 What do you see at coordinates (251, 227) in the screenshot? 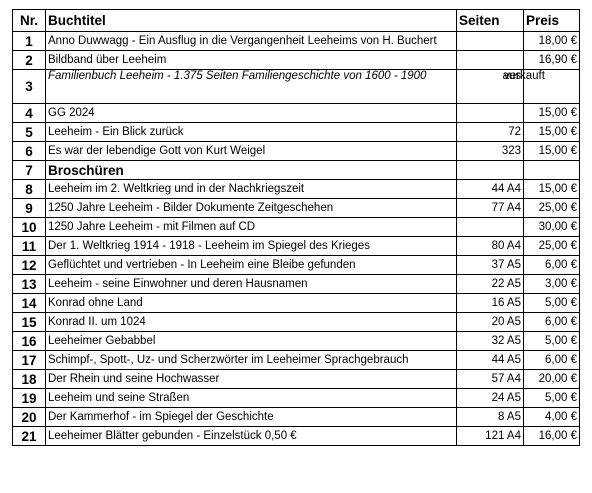
I see `row-title: 1250 Jahre Leeheim - mit Filmen auf CD` at bounding box center [251, 227].